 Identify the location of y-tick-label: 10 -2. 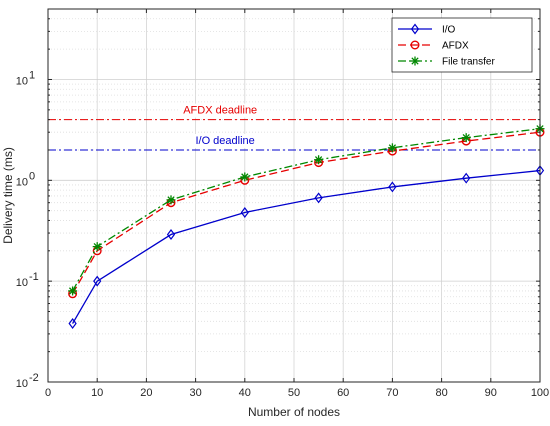
(27, 381).